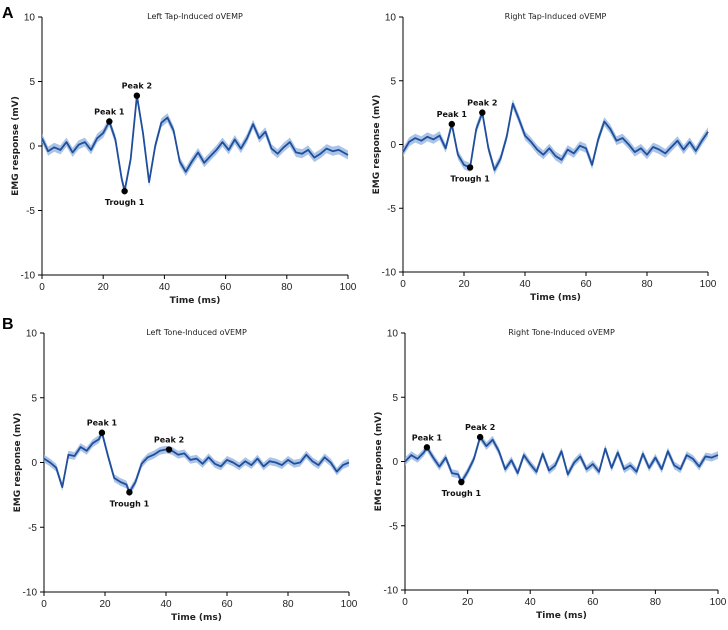 The height and width of the screenshot is (630, 728). I want to click on chart-title: Right Tone-Induced oVEMP, so click(561, 332).